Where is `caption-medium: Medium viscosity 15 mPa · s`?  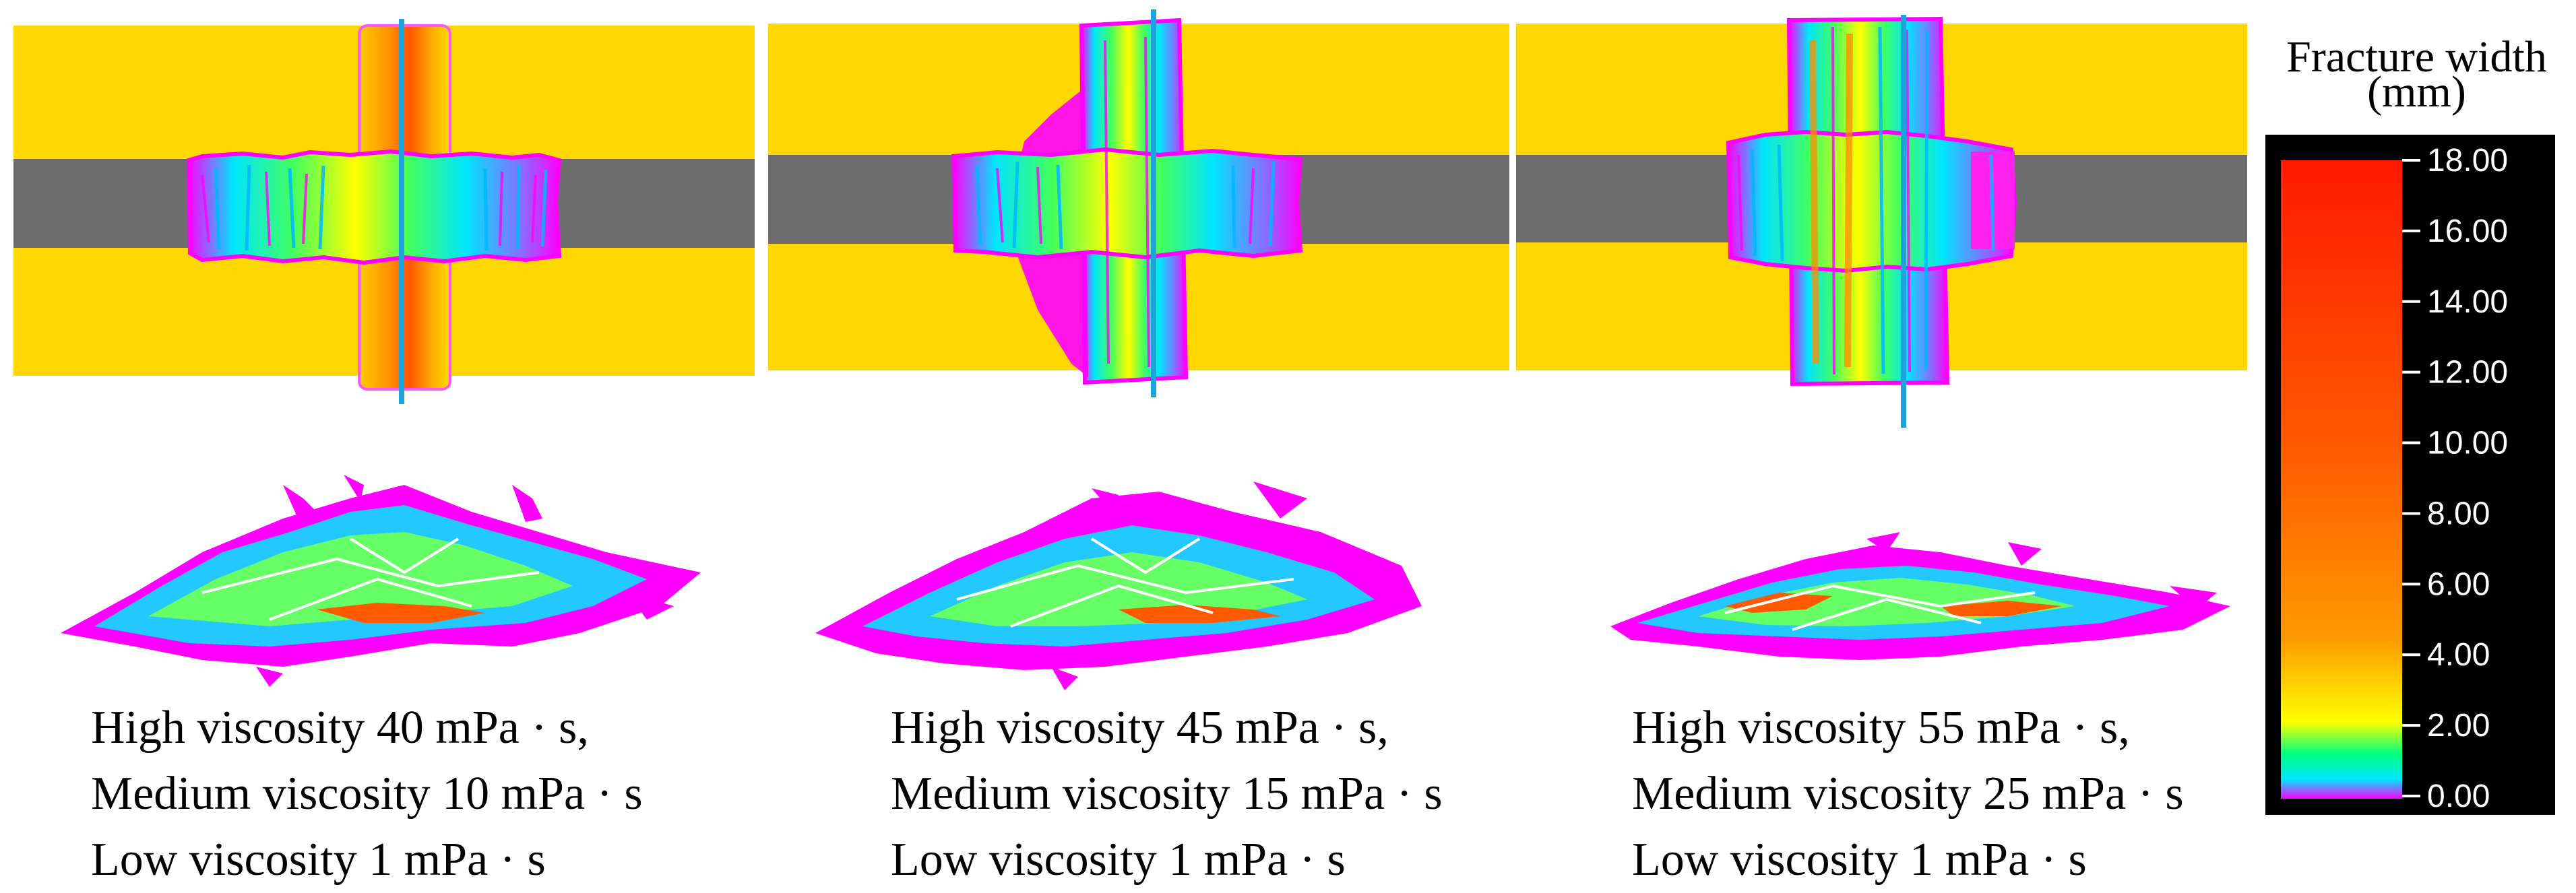
caption-medium: Medium viscosity 15 mPa · s is located at coordinates (1167, 794).